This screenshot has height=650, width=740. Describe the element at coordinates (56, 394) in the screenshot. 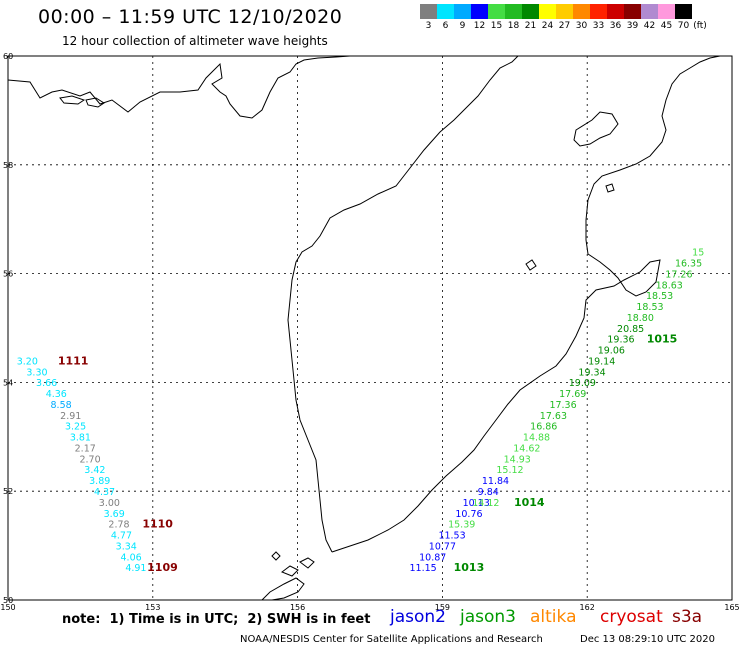

I see `swh-reading: 4.36` at that location.